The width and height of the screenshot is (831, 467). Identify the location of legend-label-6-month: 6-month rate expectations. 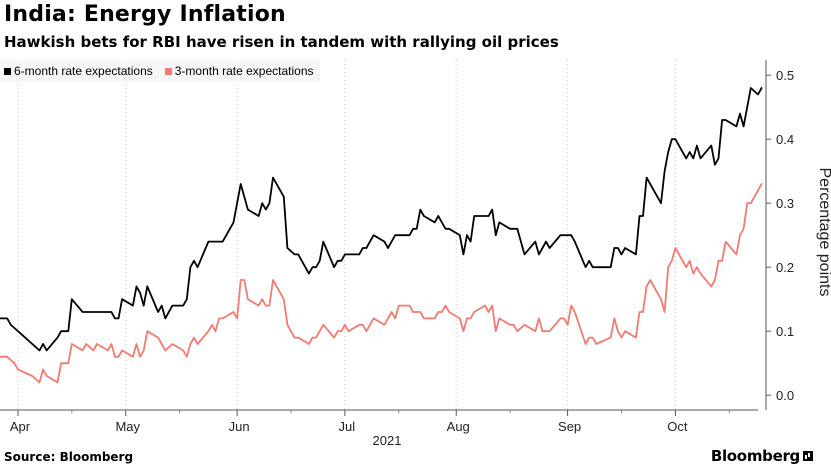
(83, 71).